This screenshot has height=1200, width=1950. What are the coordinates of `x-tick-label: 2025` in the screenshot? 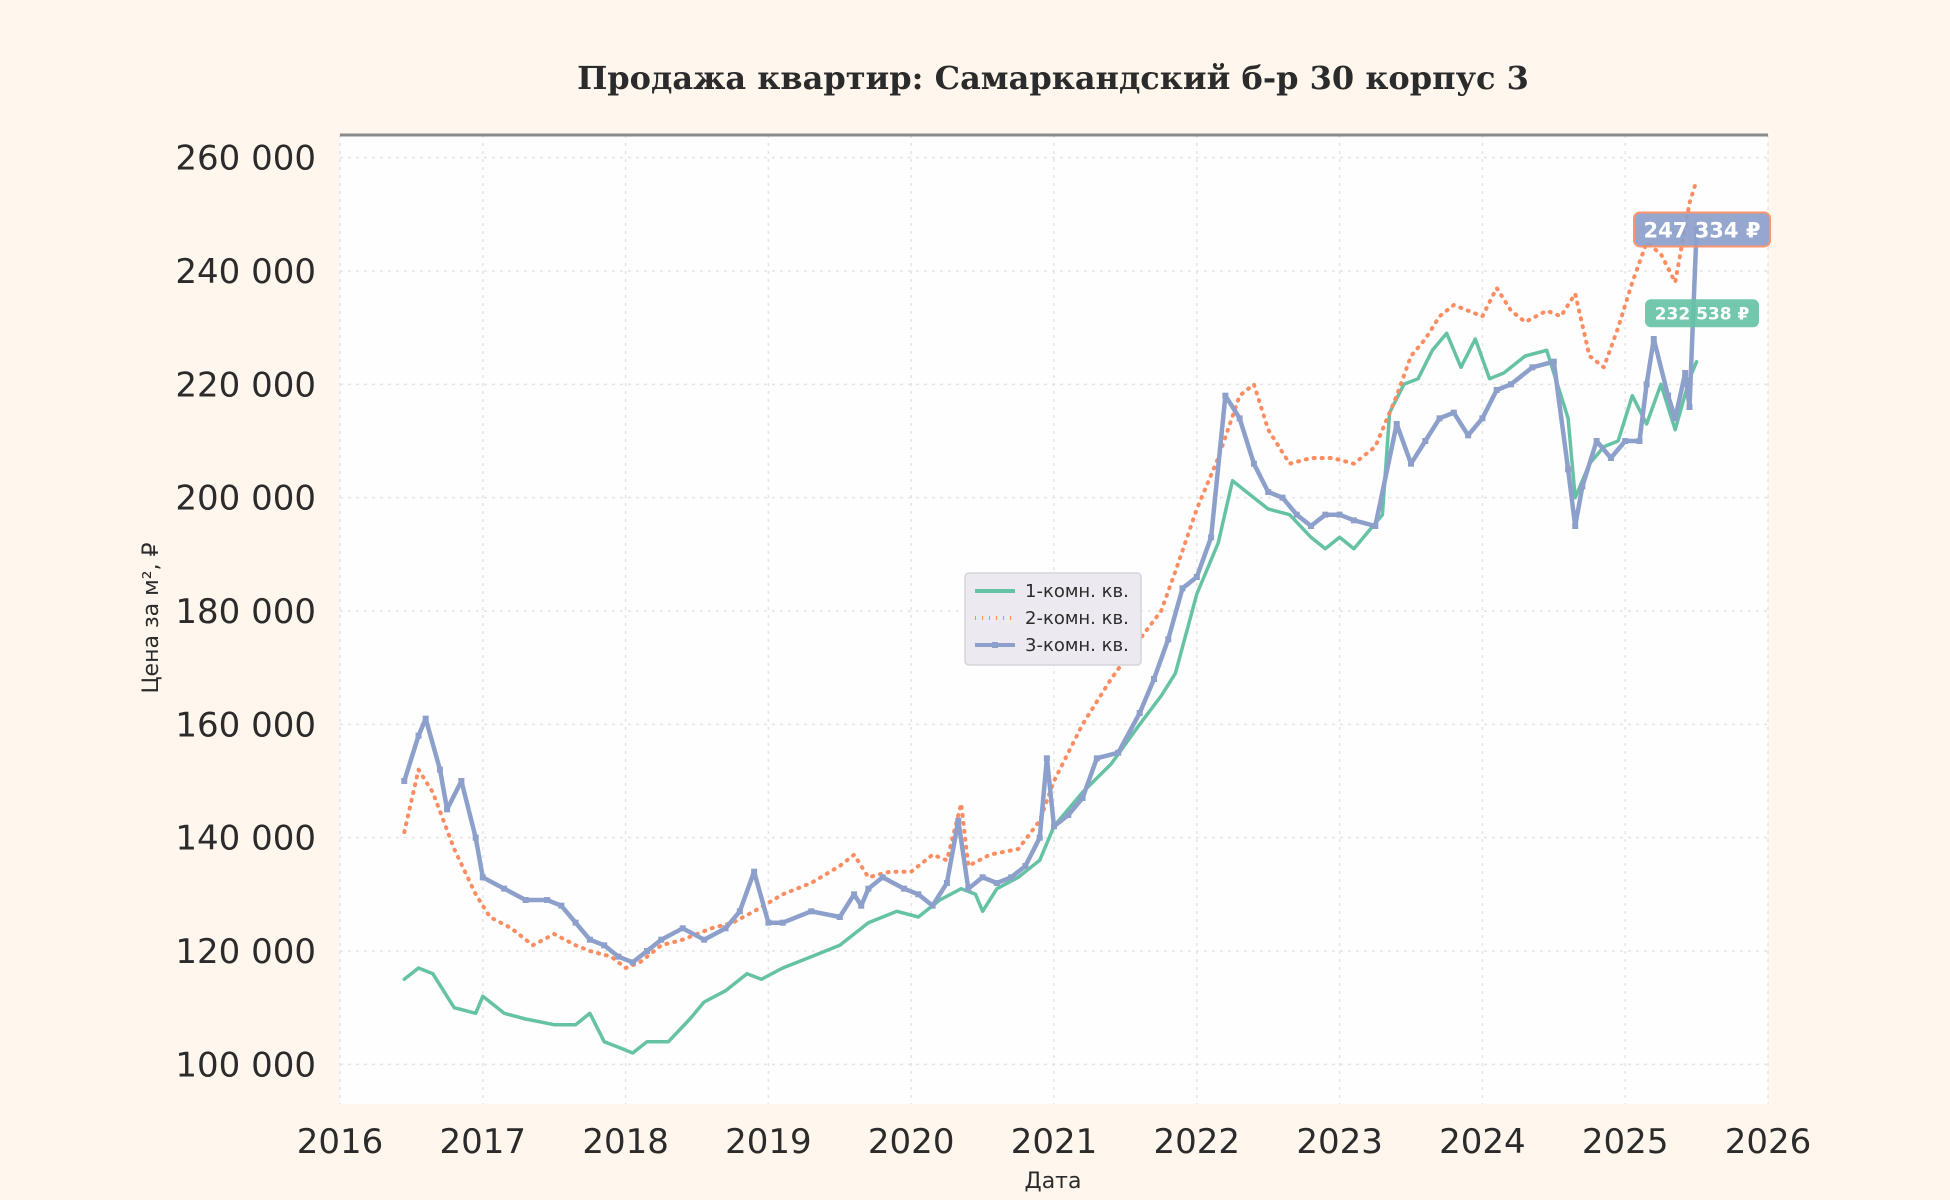 It's located at (1625, 1142).